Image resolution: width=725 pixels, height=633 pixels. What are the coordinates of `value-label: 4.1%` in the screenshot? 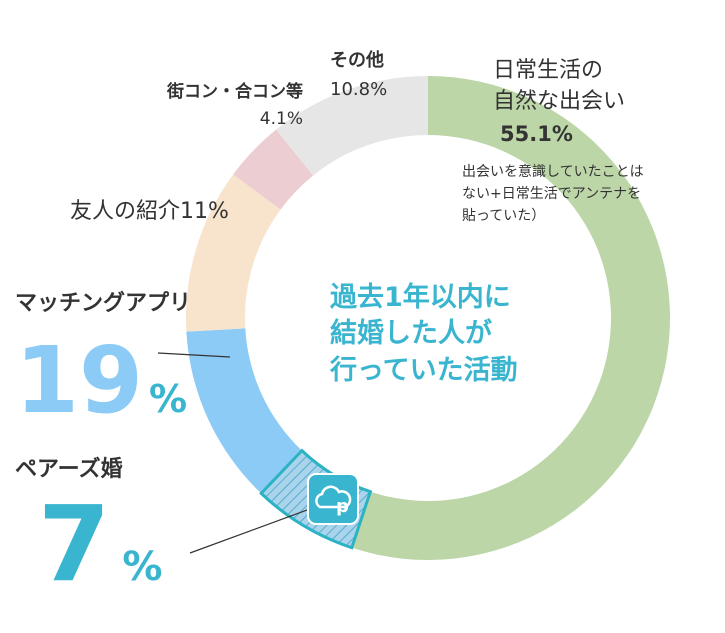 It's located at (281, 119).